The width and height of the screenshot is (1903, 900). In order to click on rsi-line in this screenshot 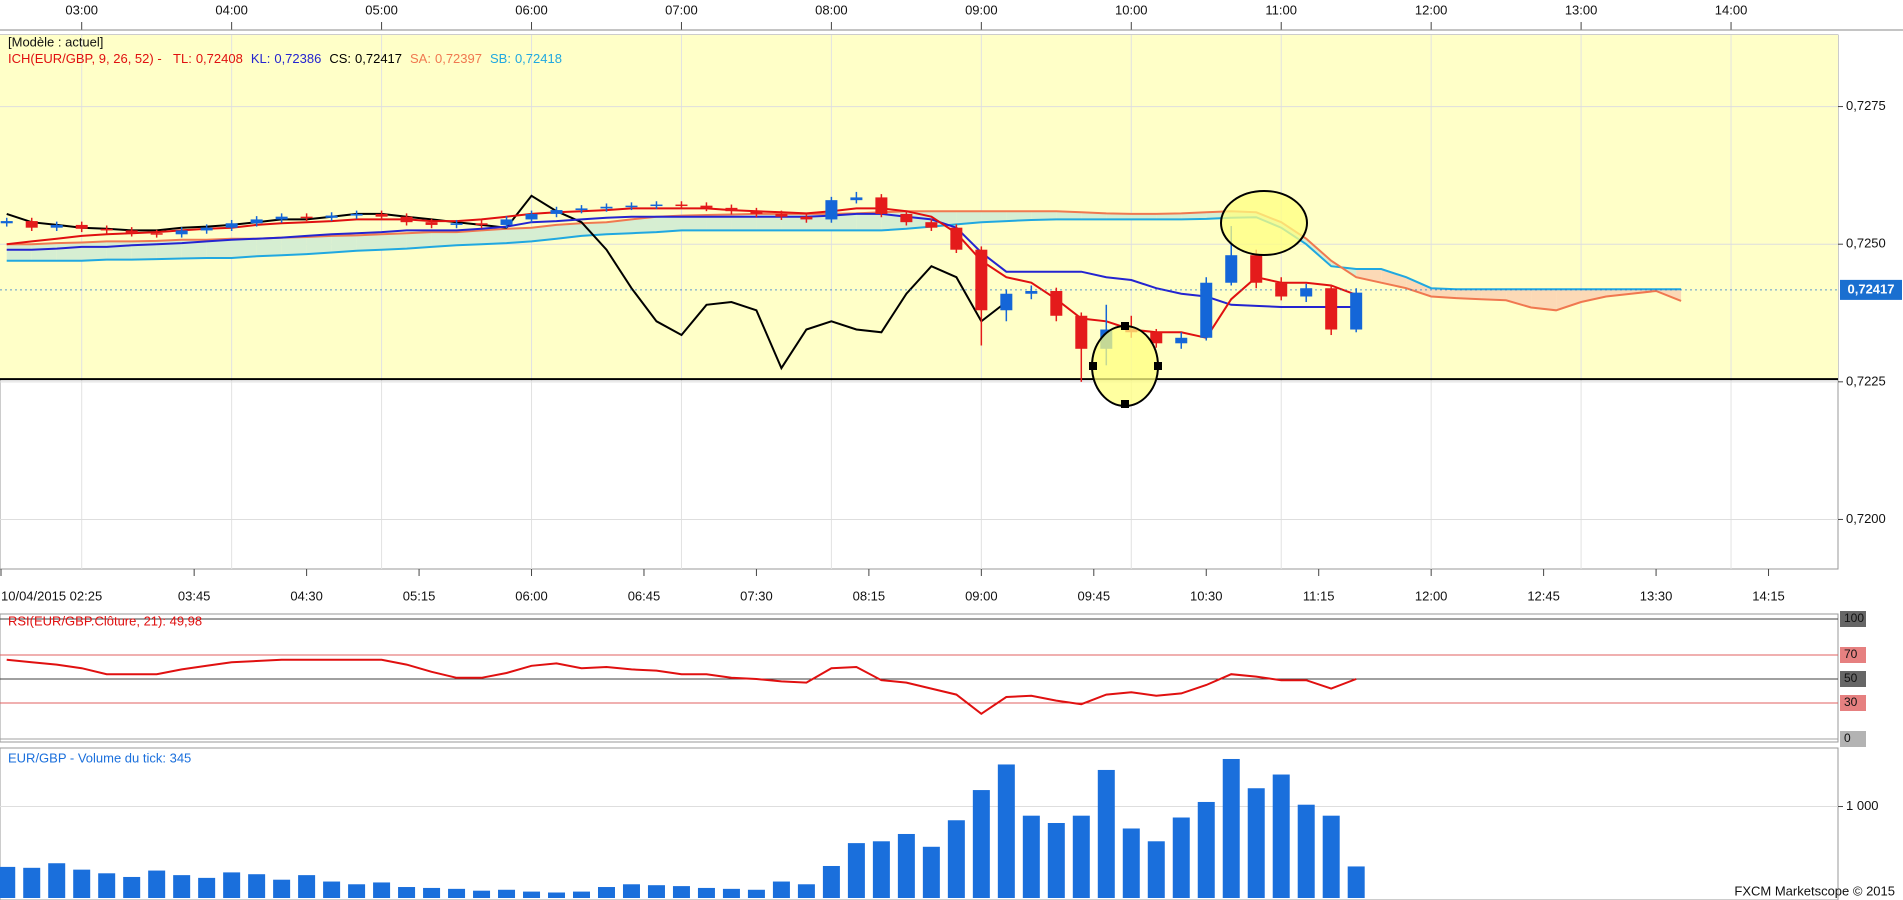, I will do `click(681, 687)`.